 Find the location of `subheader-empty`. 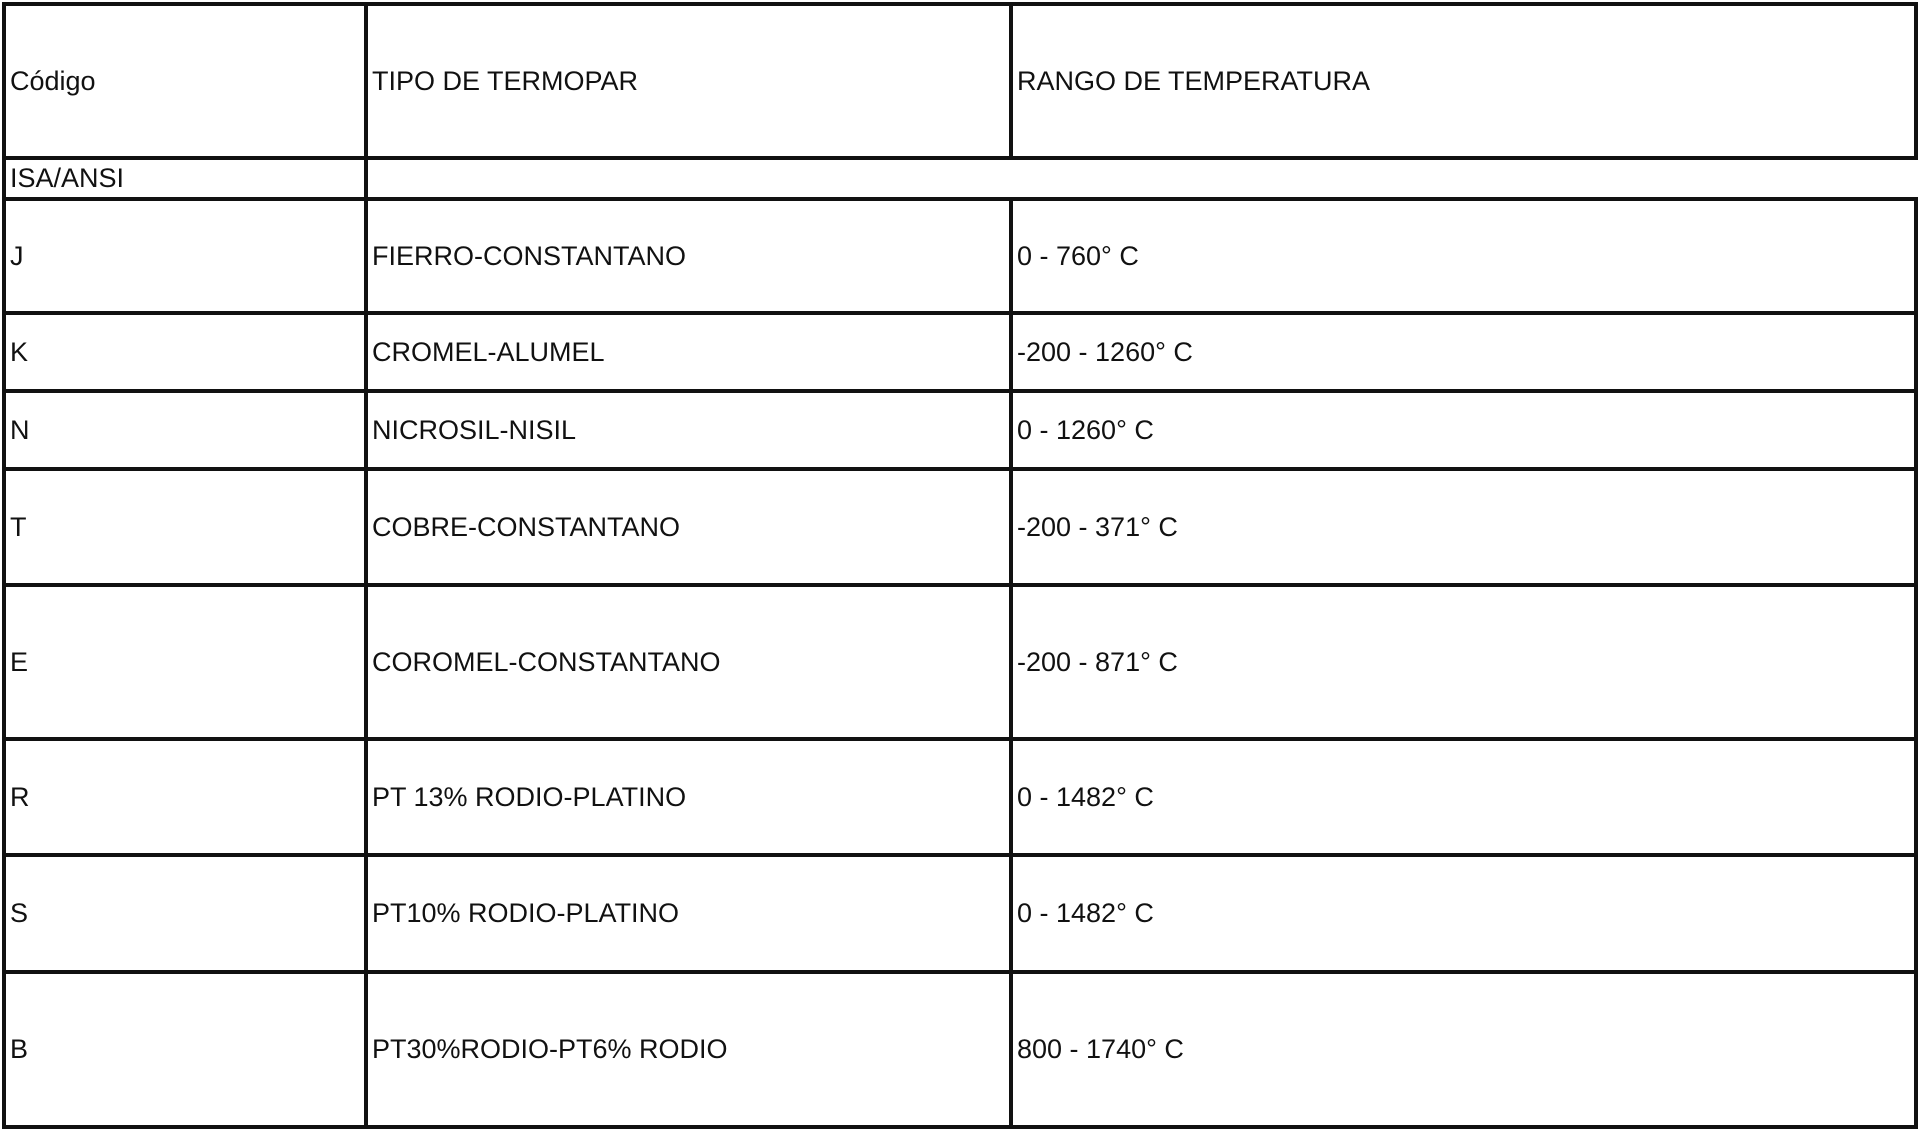

subheader-empty is located at coordinates (1141, 178).